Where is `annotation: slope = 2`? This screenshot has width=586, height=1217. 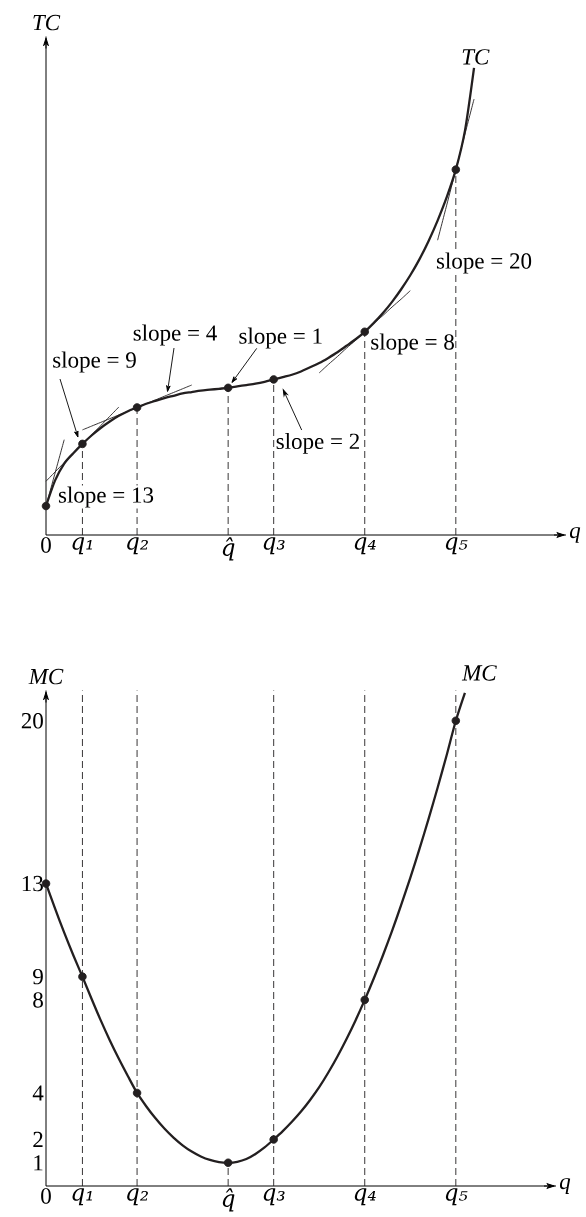
annotation: slope = 2 is located at coordinates (317, 443).